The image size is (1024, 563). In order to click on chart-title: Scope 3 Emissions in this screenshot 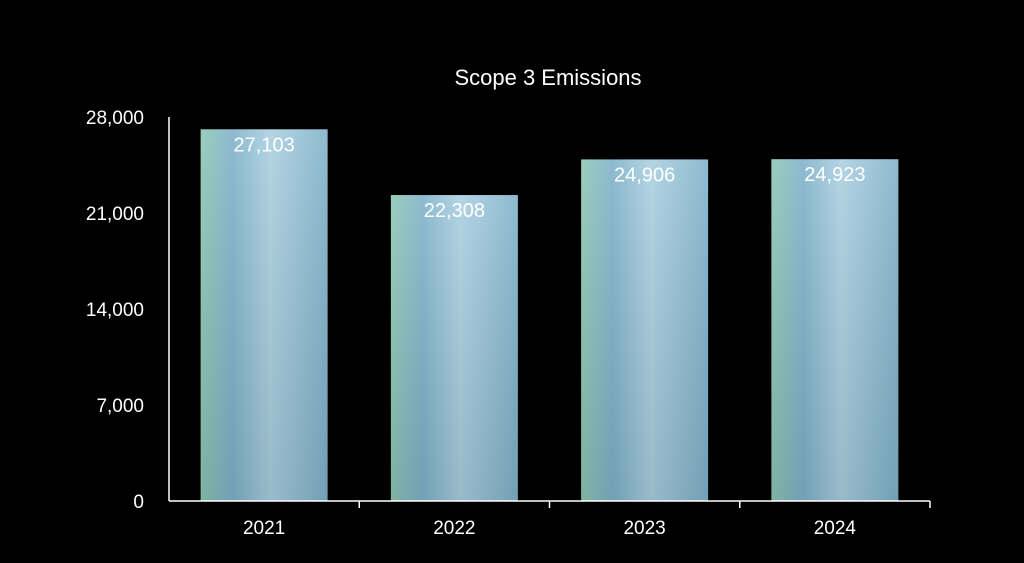, I will do `click(547, 77)`.